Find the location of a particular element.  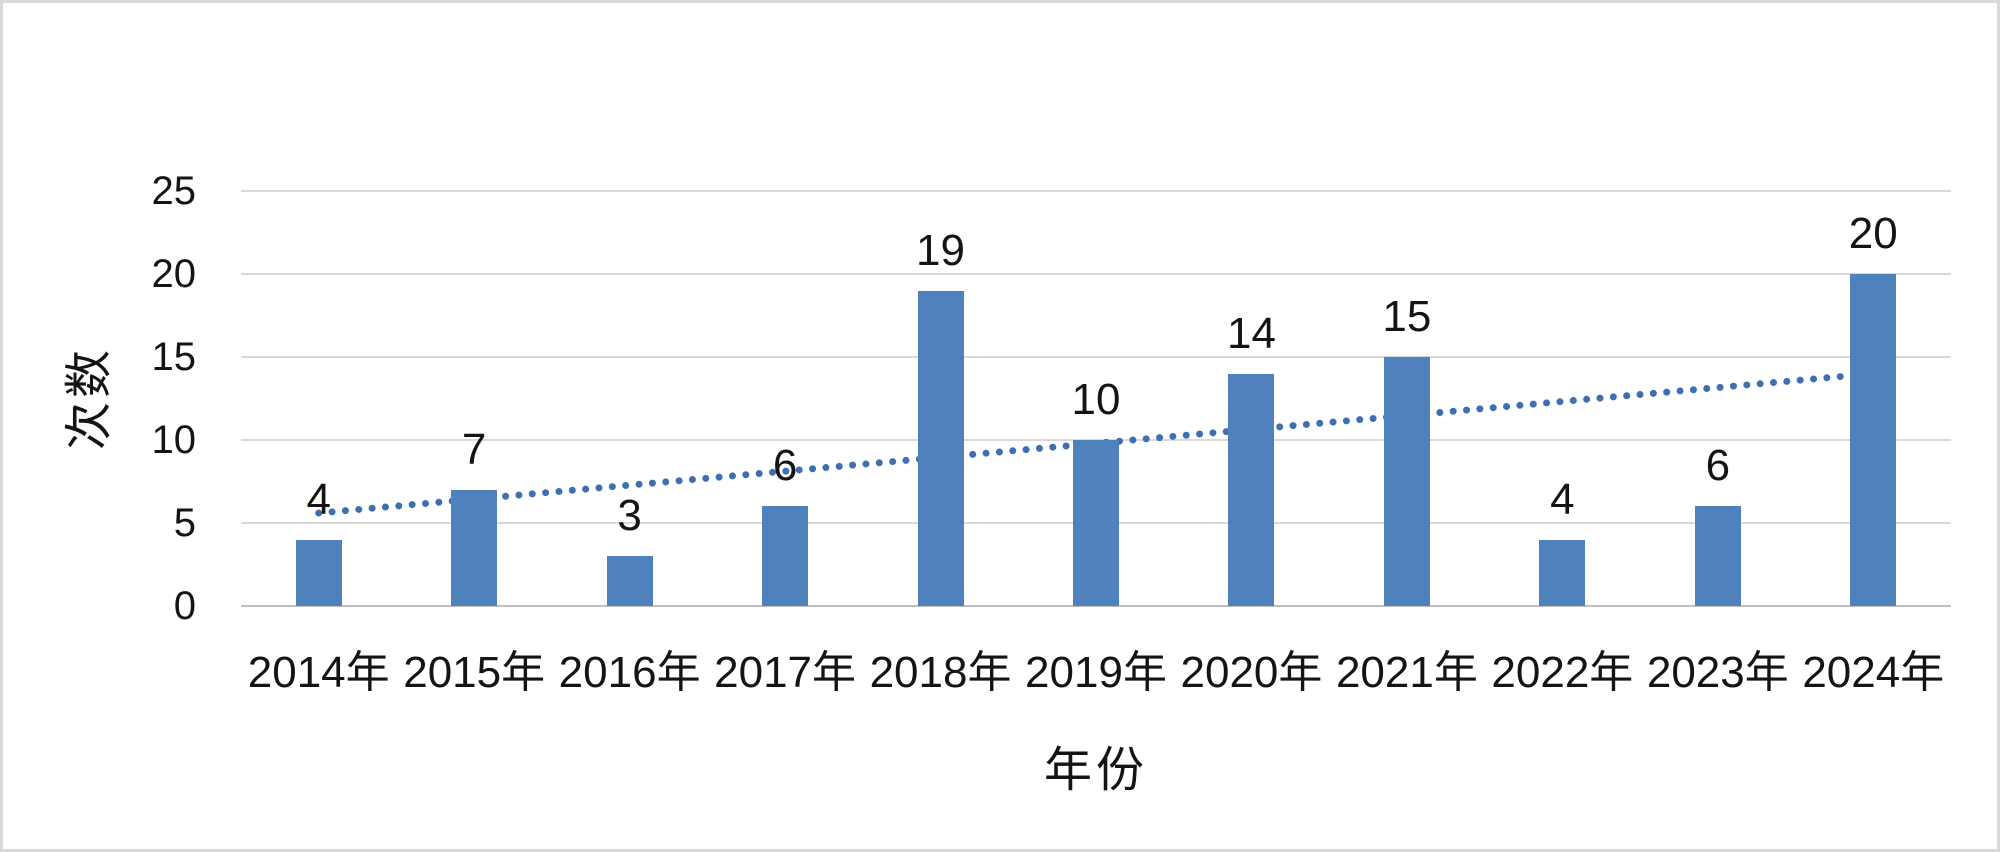

x-tick-label-2019年: 2019年 is located at coordinates (1096, 672).